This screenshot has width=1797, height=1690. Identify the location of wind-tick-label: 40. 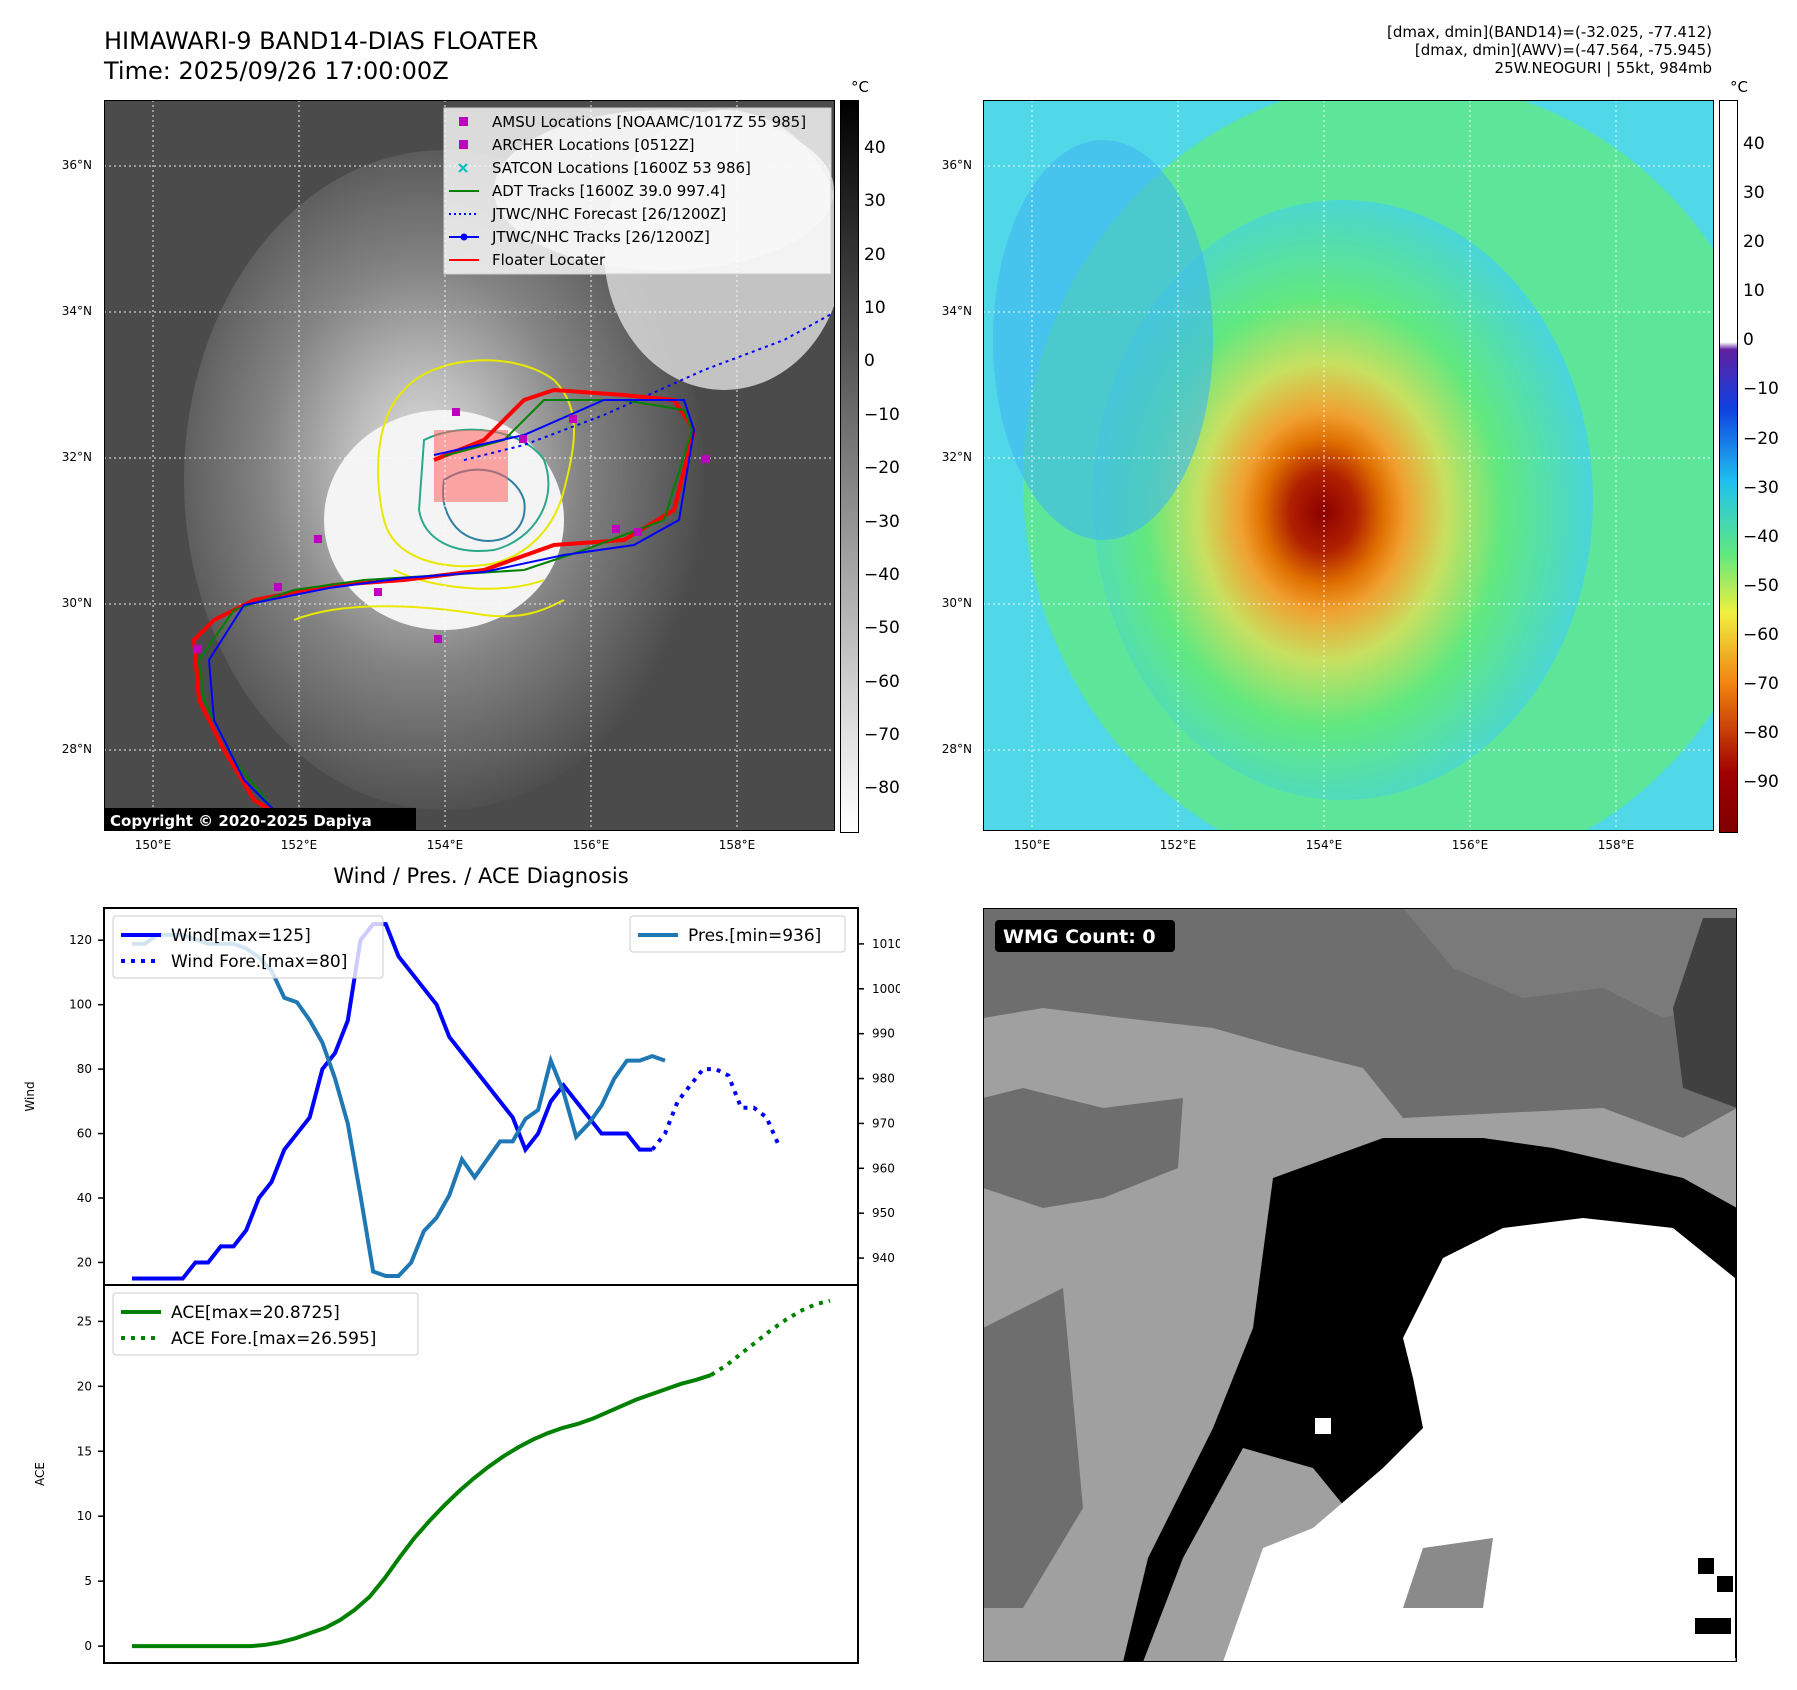
(84, 1198).